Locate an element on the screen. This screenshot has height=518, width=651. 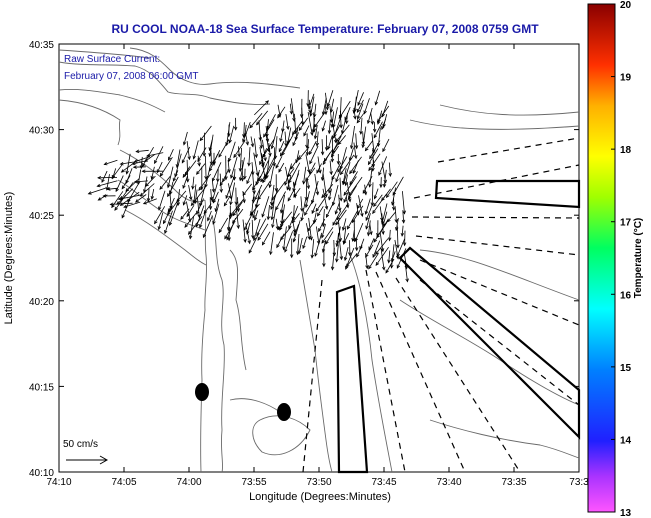
colorbar-tick-label: 20 is located at coordinates (626, 5).